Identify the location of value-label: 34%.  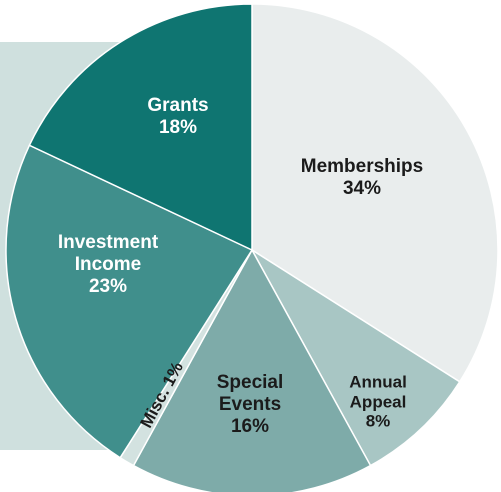
(362, 188).